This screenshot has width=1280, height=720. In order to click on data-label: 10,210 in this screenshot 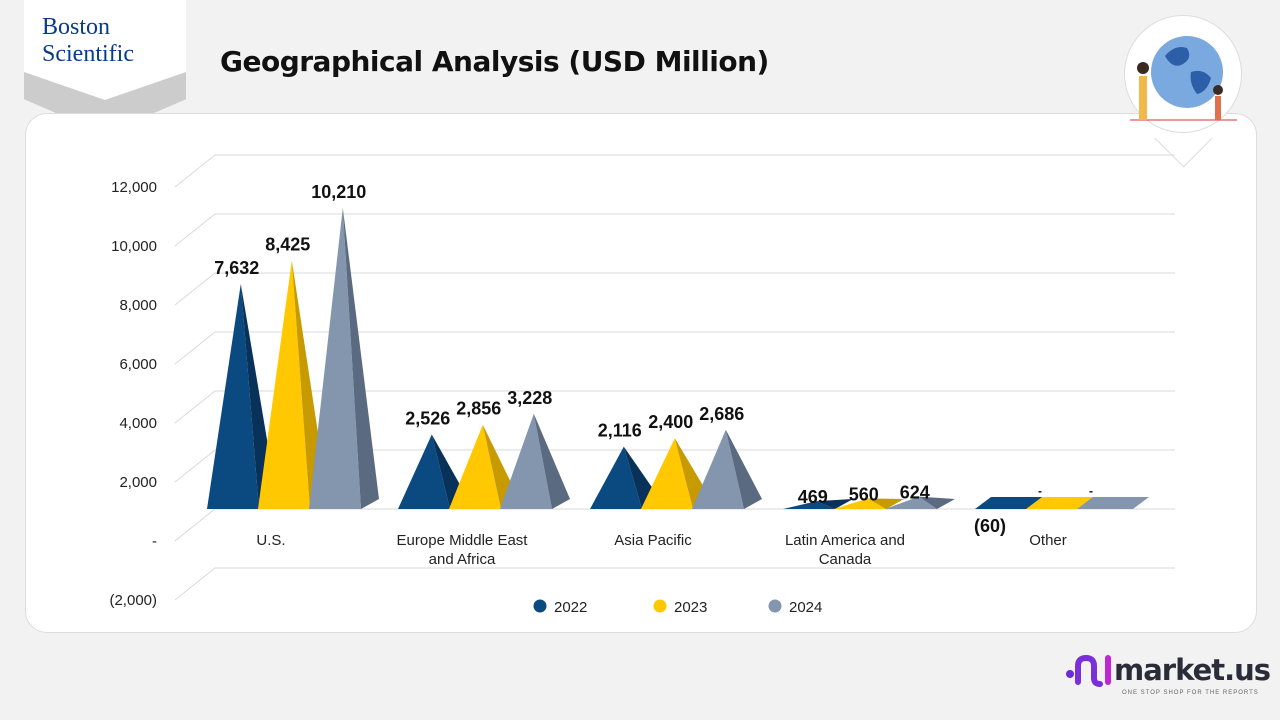, I will do `click(338, 192)`.